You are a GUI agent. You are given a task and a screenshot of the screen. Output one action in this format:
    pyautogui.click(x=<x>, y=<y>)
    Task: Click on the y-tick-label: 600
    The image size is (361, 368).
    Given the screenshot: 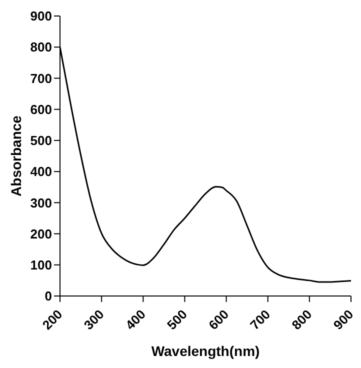 What is the action you would take?
    pyautogui.click(x=41, y=109)
    